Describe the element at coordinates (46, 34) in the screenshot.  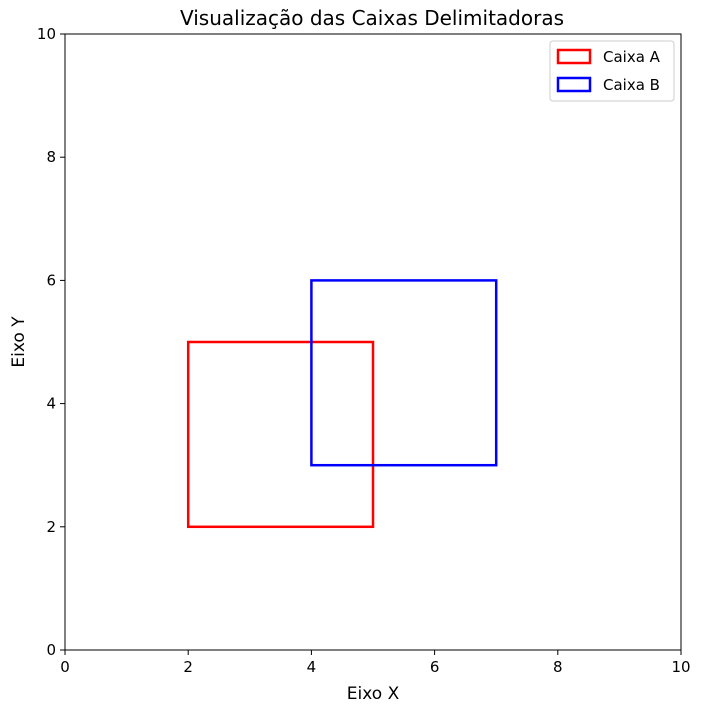
I see `y-tick-label: 10` at that location.